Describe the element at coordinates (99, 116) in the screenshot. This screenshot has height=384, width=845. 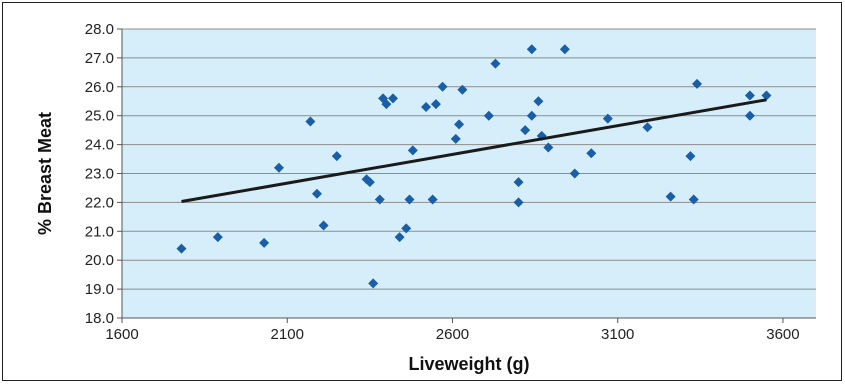
I see `y-tick-label: 25.0` at that location.